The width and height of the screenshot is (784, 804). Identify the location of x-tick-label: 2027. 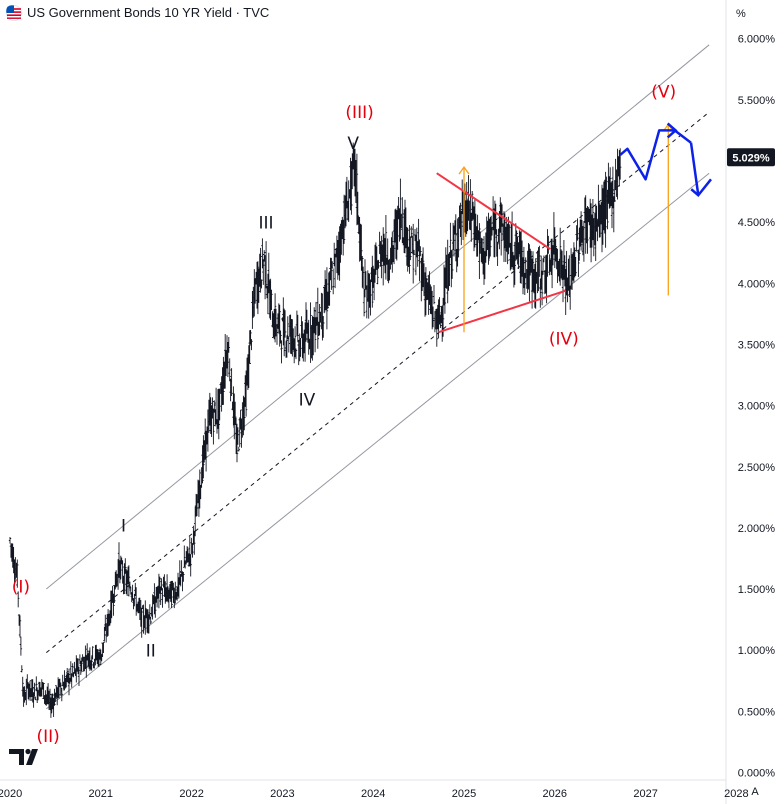
(645, 794).